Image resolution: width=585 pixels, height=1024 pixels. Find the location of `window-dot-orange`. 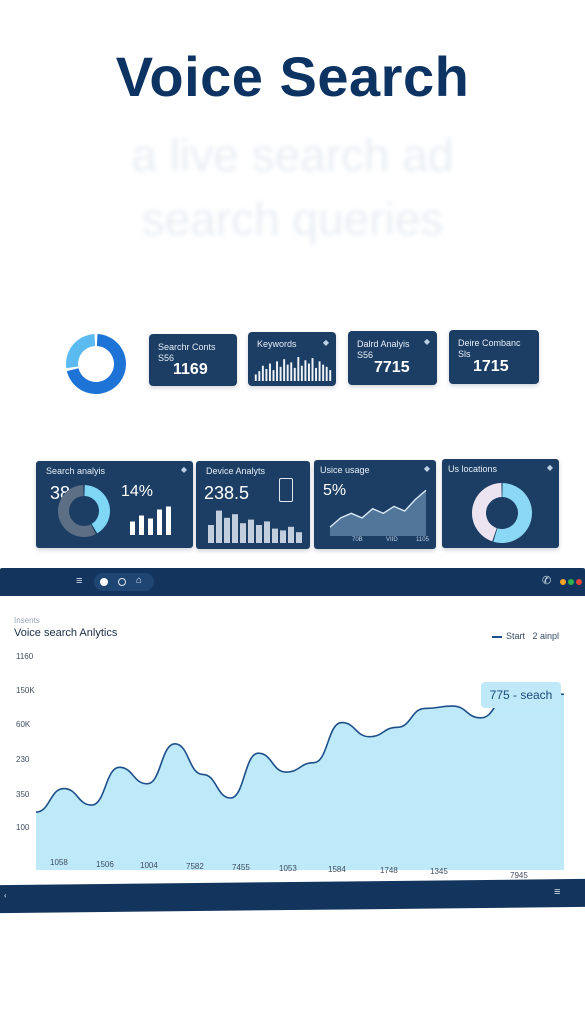

window-dot-orange is located at coordinates (563, 582).